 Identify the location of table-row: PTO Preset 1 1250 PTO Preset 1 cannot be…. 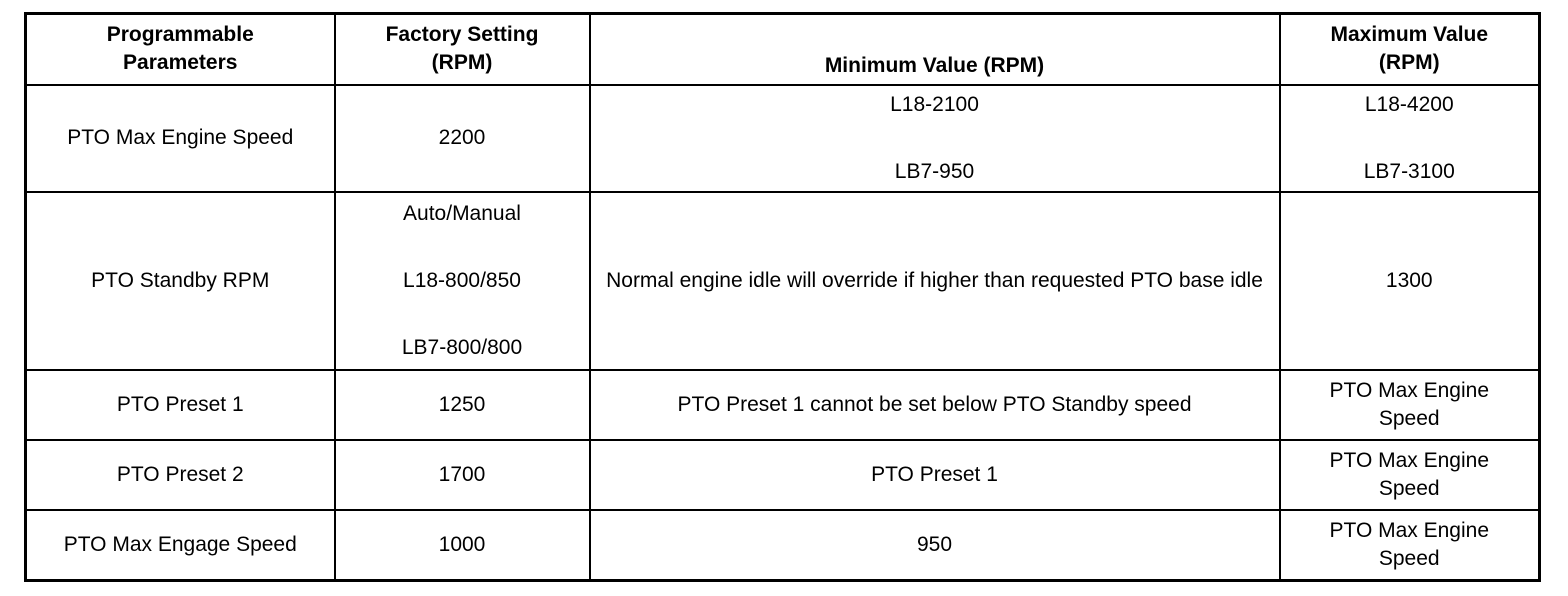
(782, 404).